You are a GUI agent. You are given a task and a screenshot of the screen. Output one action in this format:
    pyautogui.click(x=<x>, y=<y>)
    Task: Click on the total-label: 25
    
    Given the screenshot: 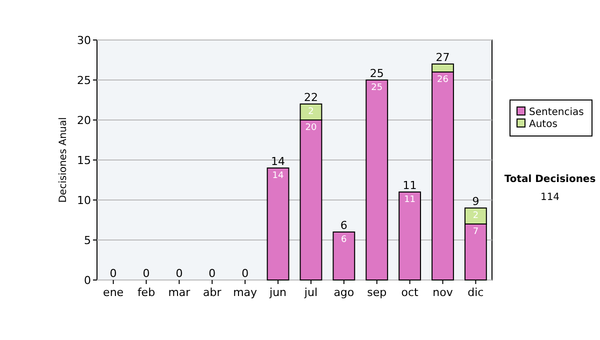 What is the action you would take?
    pyautogui.click(x=377, y=73)
    